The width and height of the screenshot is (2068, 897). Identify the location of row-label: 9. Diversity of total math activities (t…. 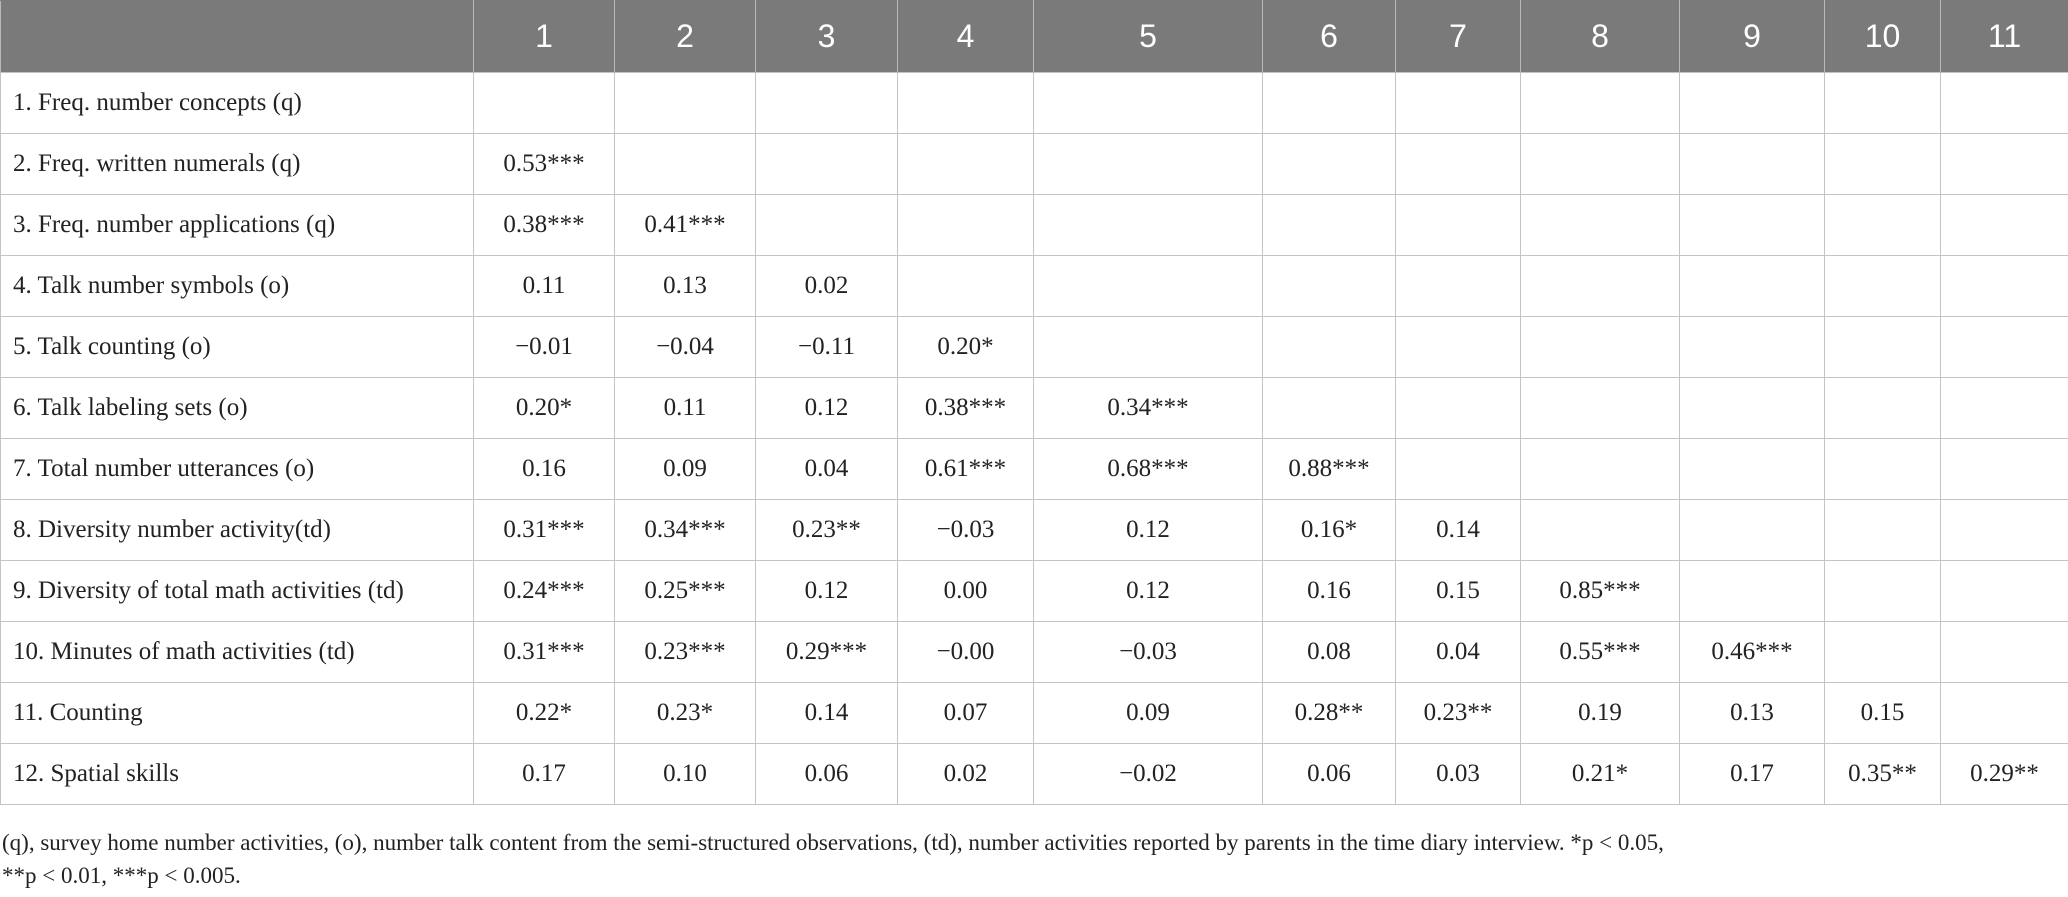
(237, 591).